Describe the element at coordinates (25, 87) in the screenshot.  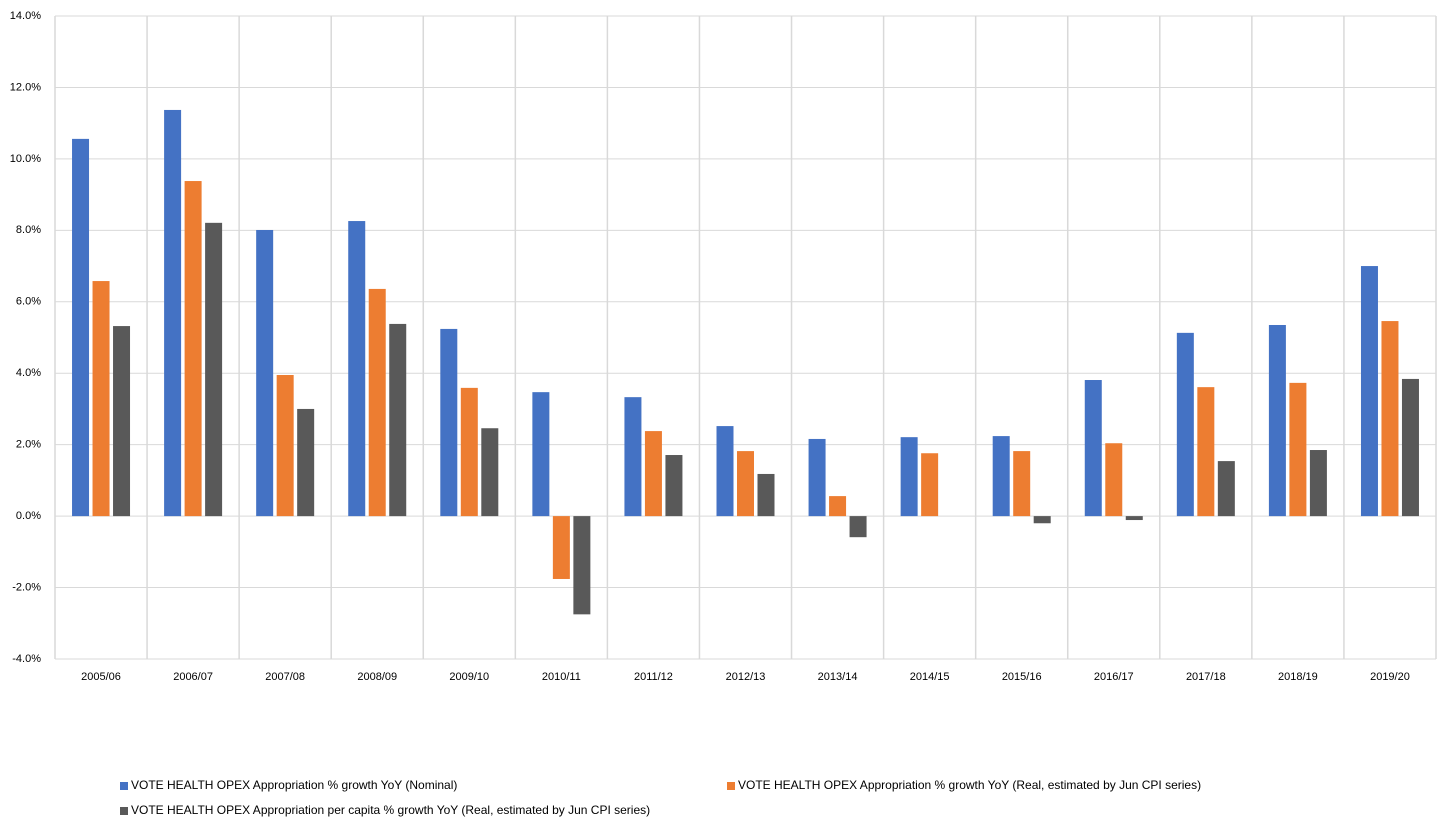
I see `y-tick-label: 12.0%` at that location.